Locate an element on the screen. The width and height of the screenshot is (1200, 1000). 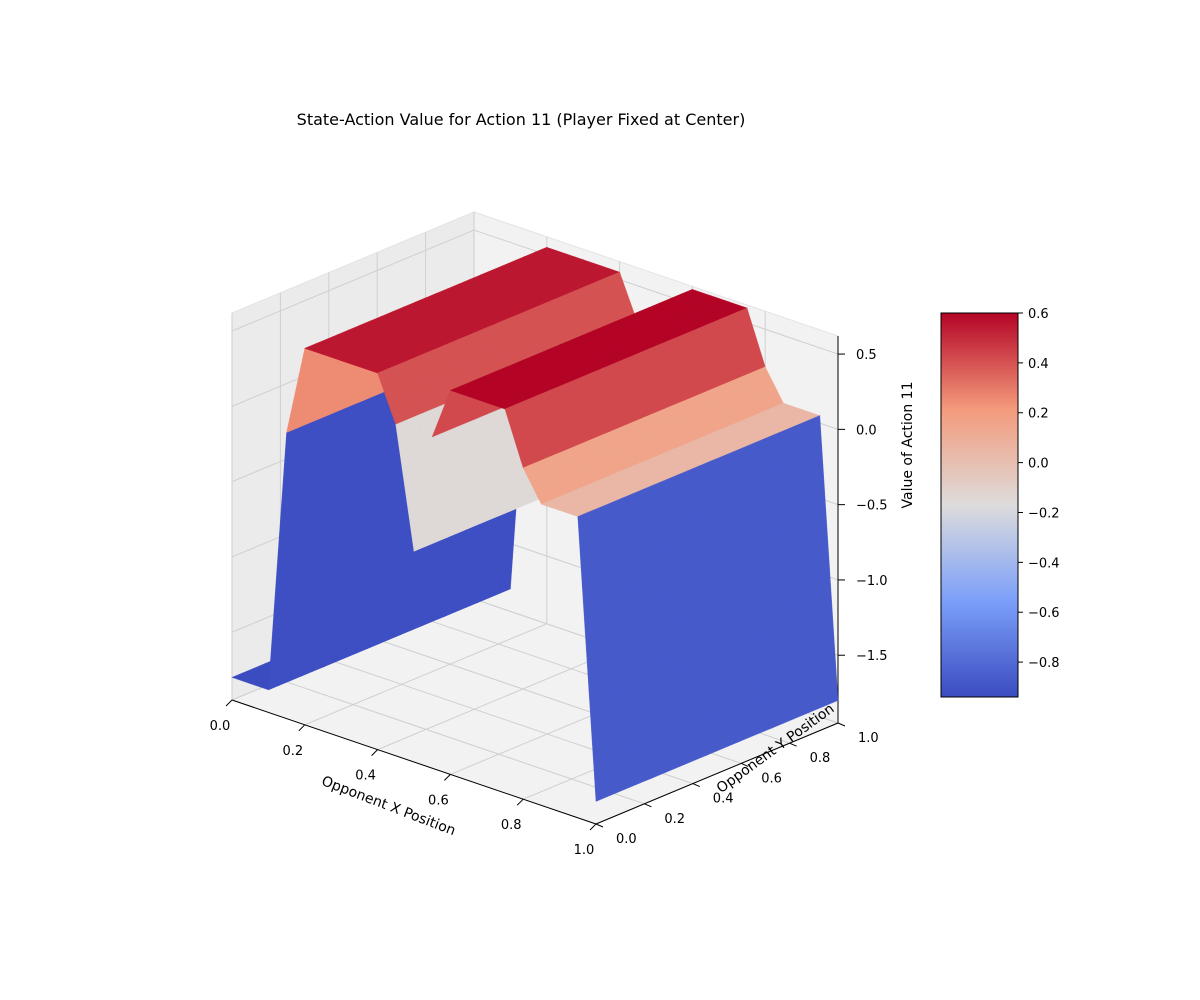
x-tick-label: 1.0 is located at coordinates (584, 850).